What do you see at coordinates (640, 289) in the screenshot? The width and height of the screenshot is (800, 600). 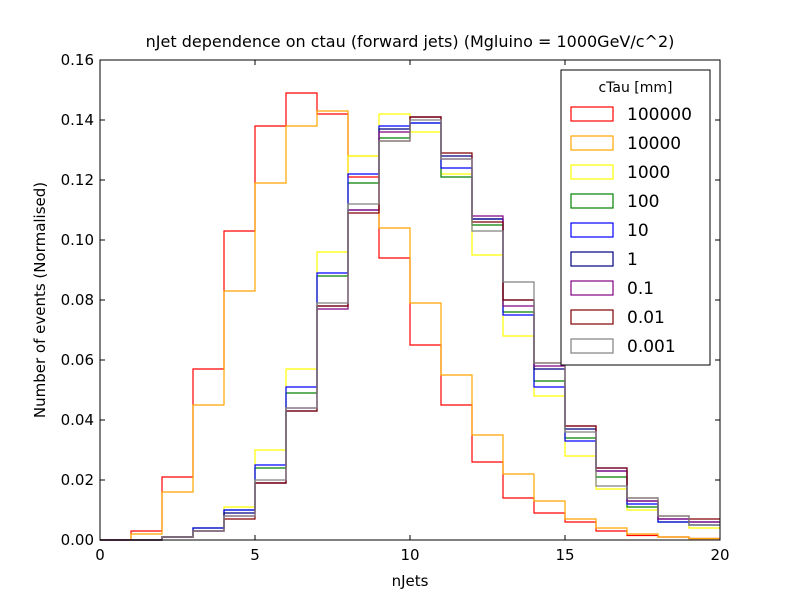 I see `legend-label-6: 0.1` at bounding box center [640, 289].